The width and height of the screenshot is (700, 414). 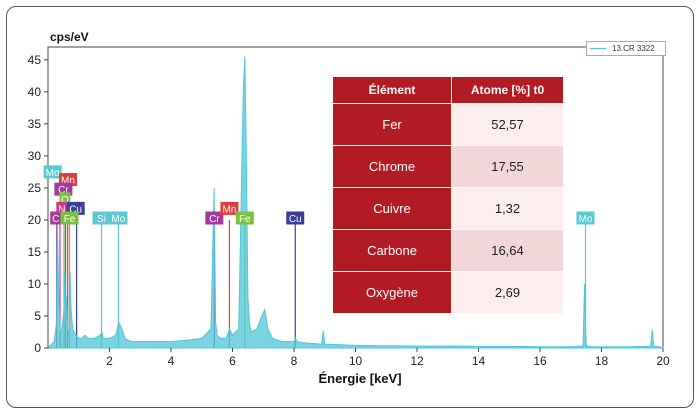 I want to click on x-tick-label: 14, so click(x=479, y=361).